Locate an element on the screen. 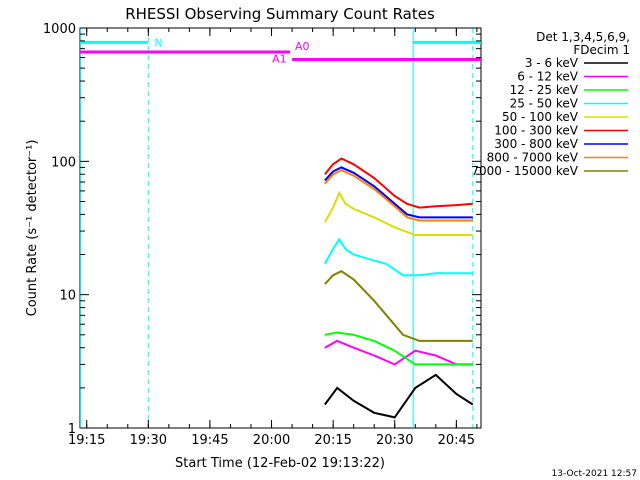 The image size is (640, 480). attenuator-label-N: N is located at coordinates (158, 42).